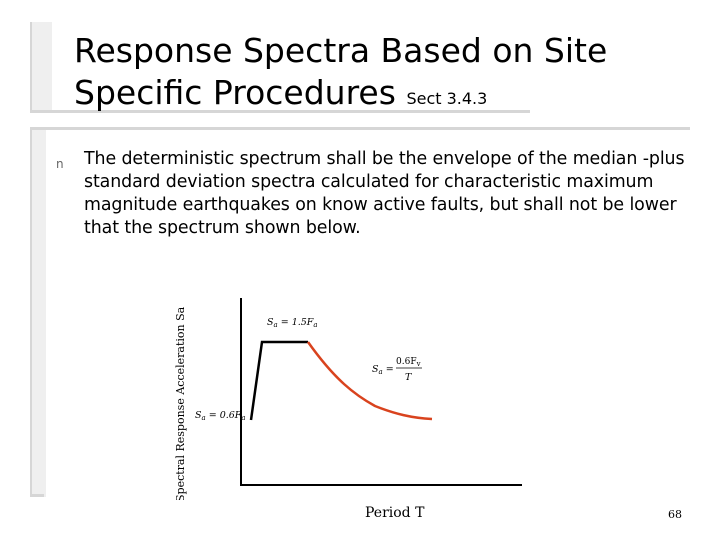 Image resolution: width=720 pixels, height=540 pixels. I want to click on body-accent-bar, so click(38, 312).